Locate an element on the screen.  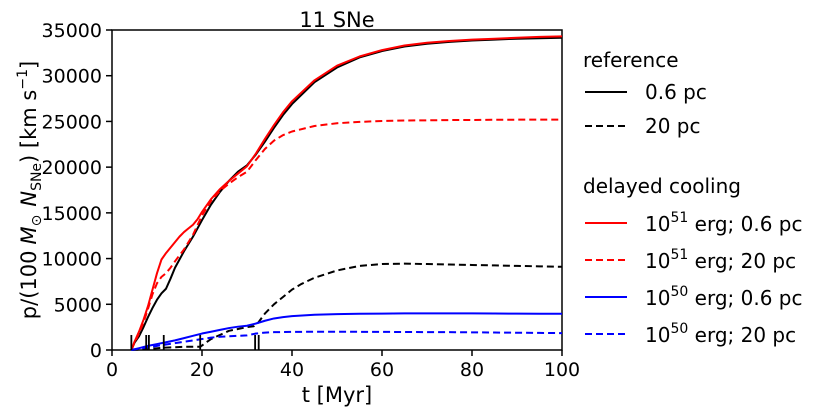
y-tick-label-1: 5000 is located at coordinates (78, 305).